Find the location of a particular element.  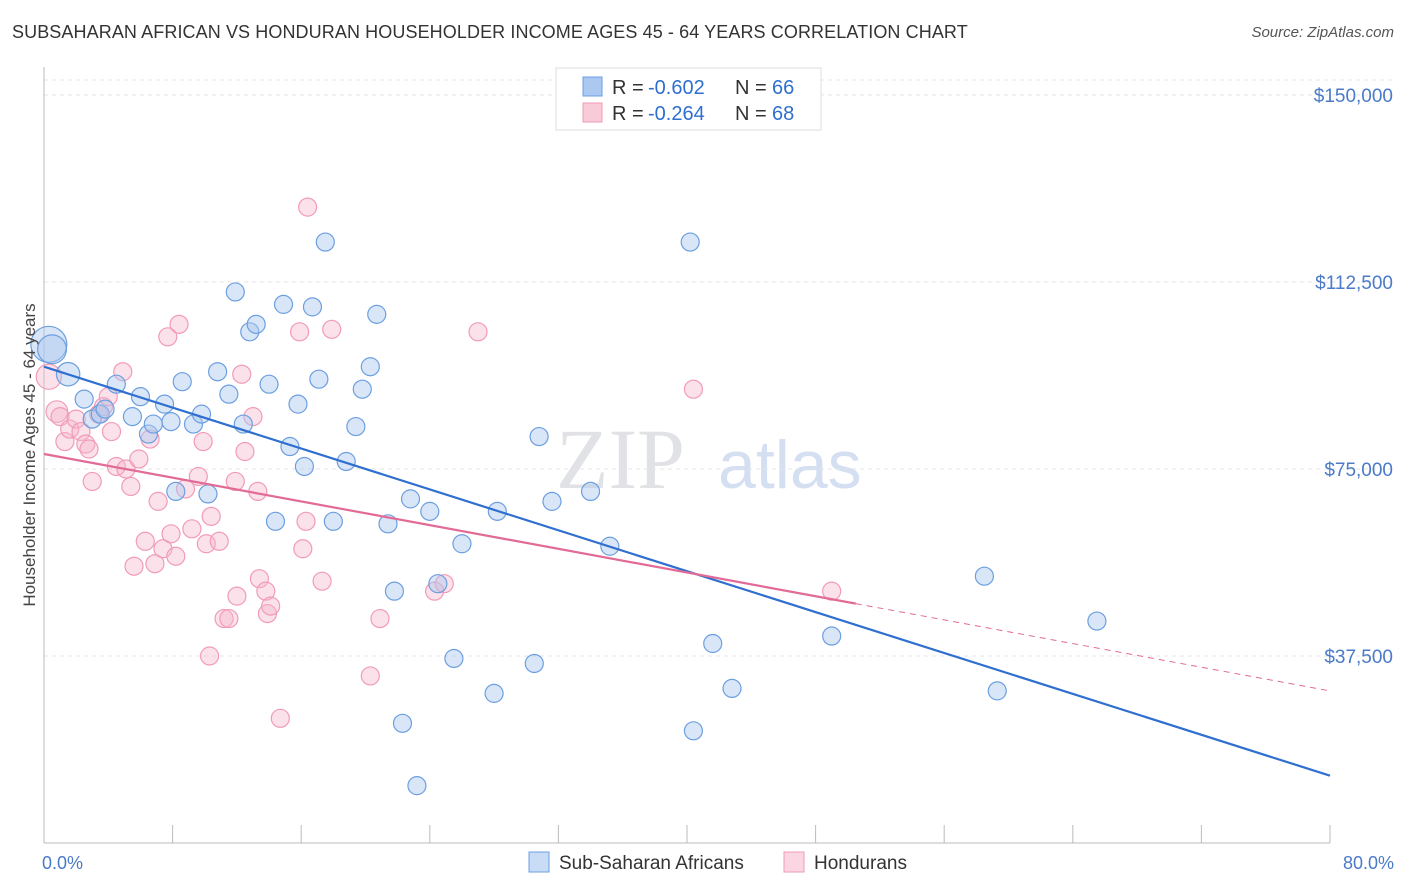

legend-bottom-swatch-blue is located at coordinates (539, 862).